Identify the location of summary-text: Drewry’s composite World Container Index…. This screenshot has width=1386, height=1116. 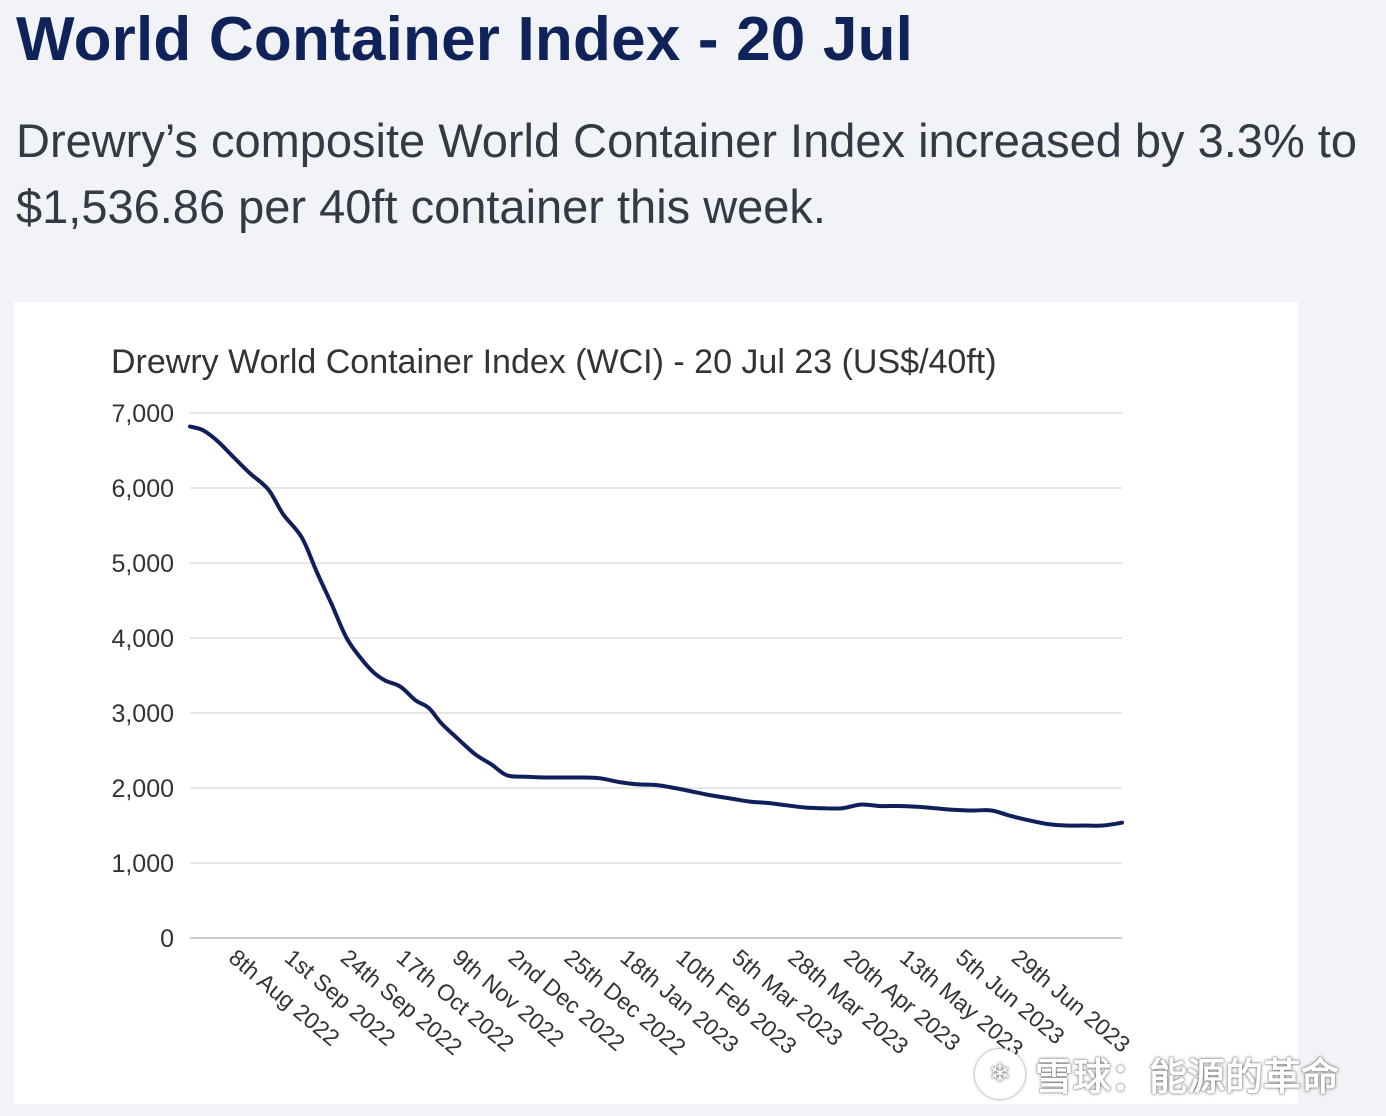
(686, 173).